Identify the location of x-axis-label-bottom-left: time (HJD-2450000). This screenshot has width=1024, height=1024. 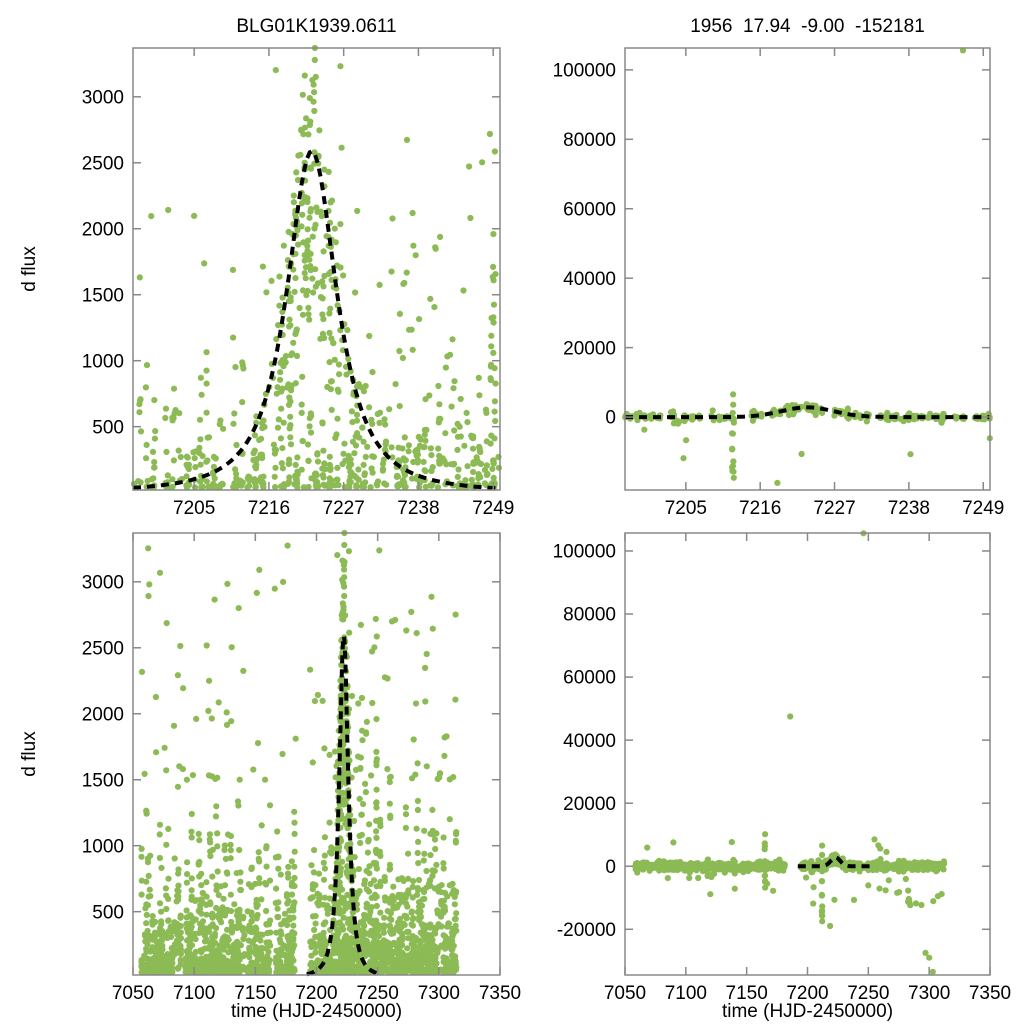
(316, 1011).